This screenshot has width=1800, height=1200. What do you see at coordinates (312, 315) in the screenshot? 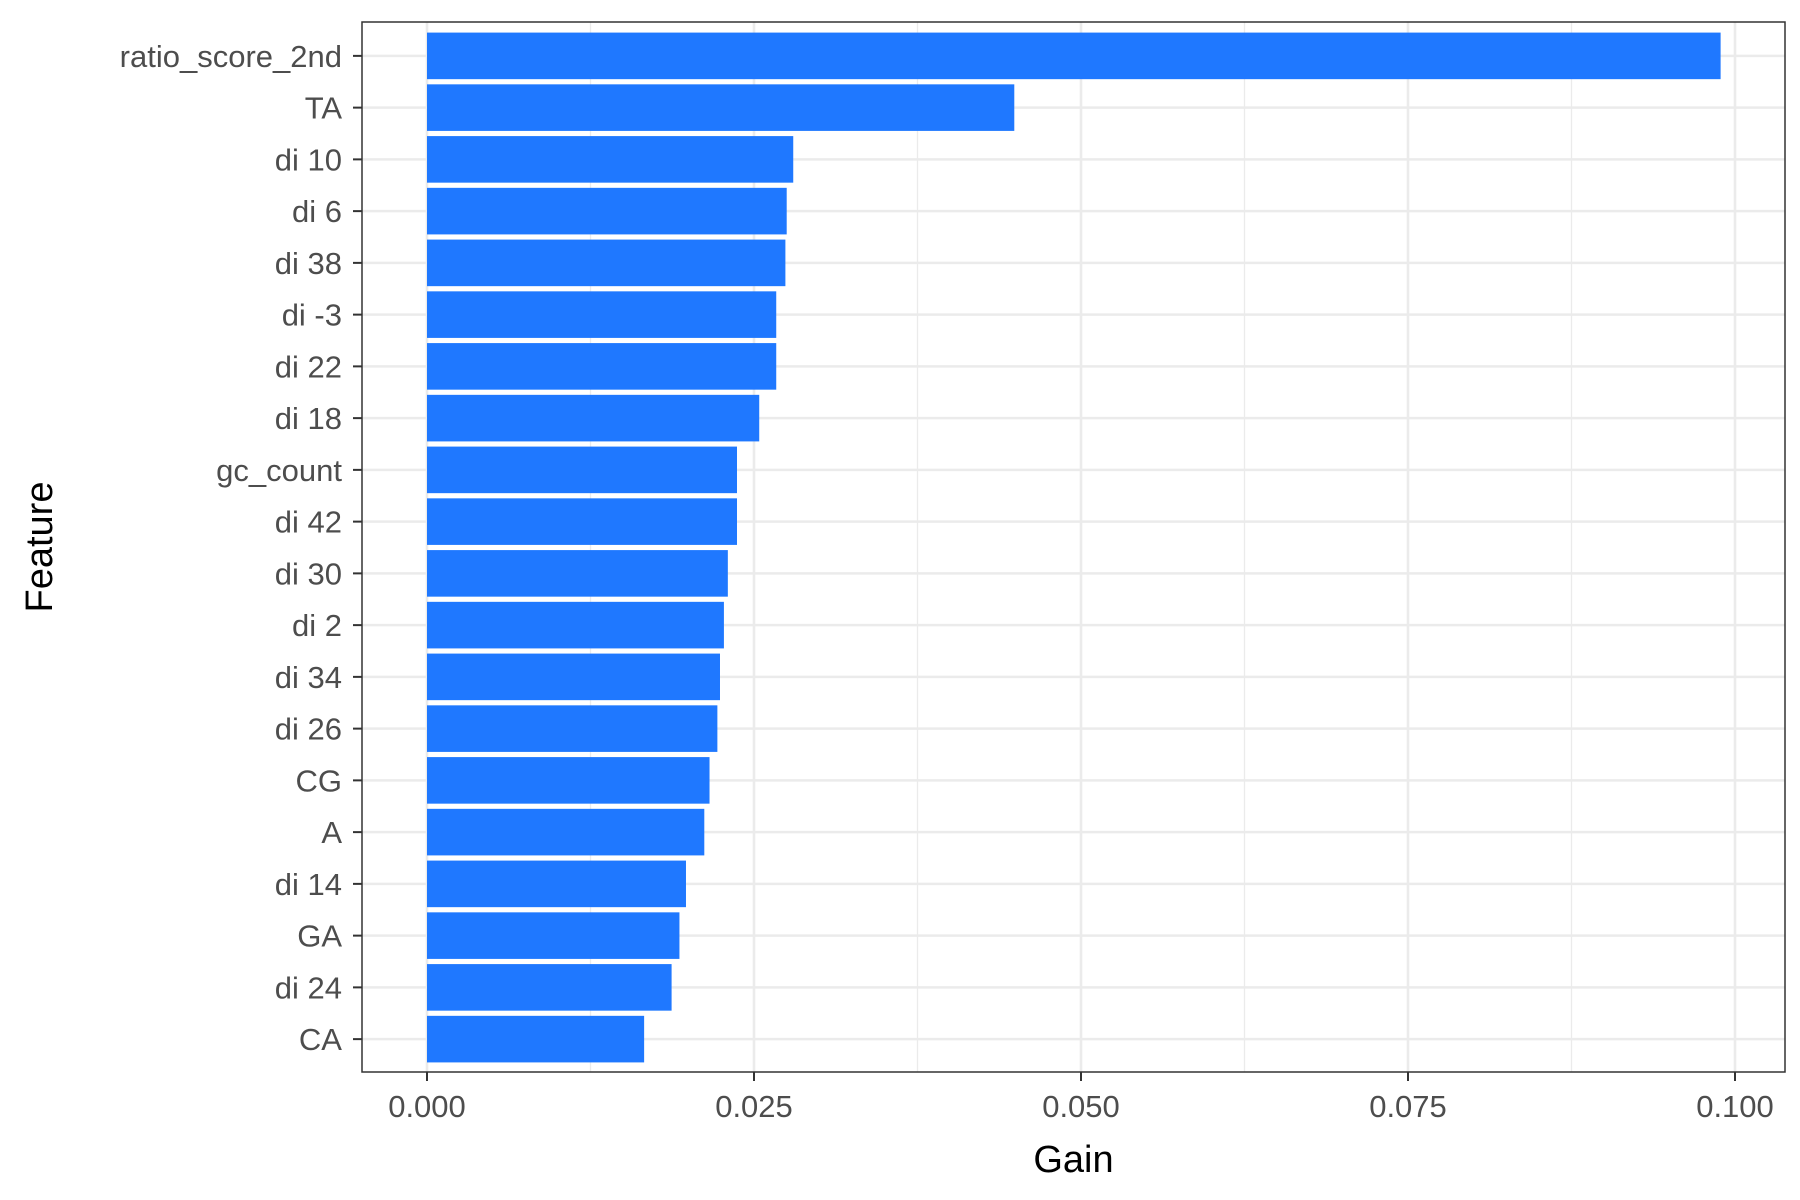
I see `y-tick-label: di -3` at bounding box center [312, 315].